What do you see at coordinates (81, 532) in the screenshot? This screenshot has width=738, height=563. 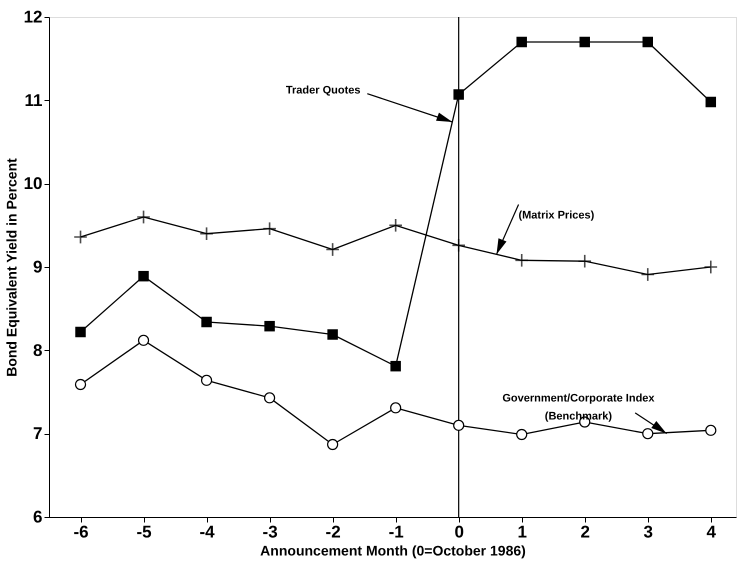 I see `x-tick-label: -6` at bounding box center [81, 532].